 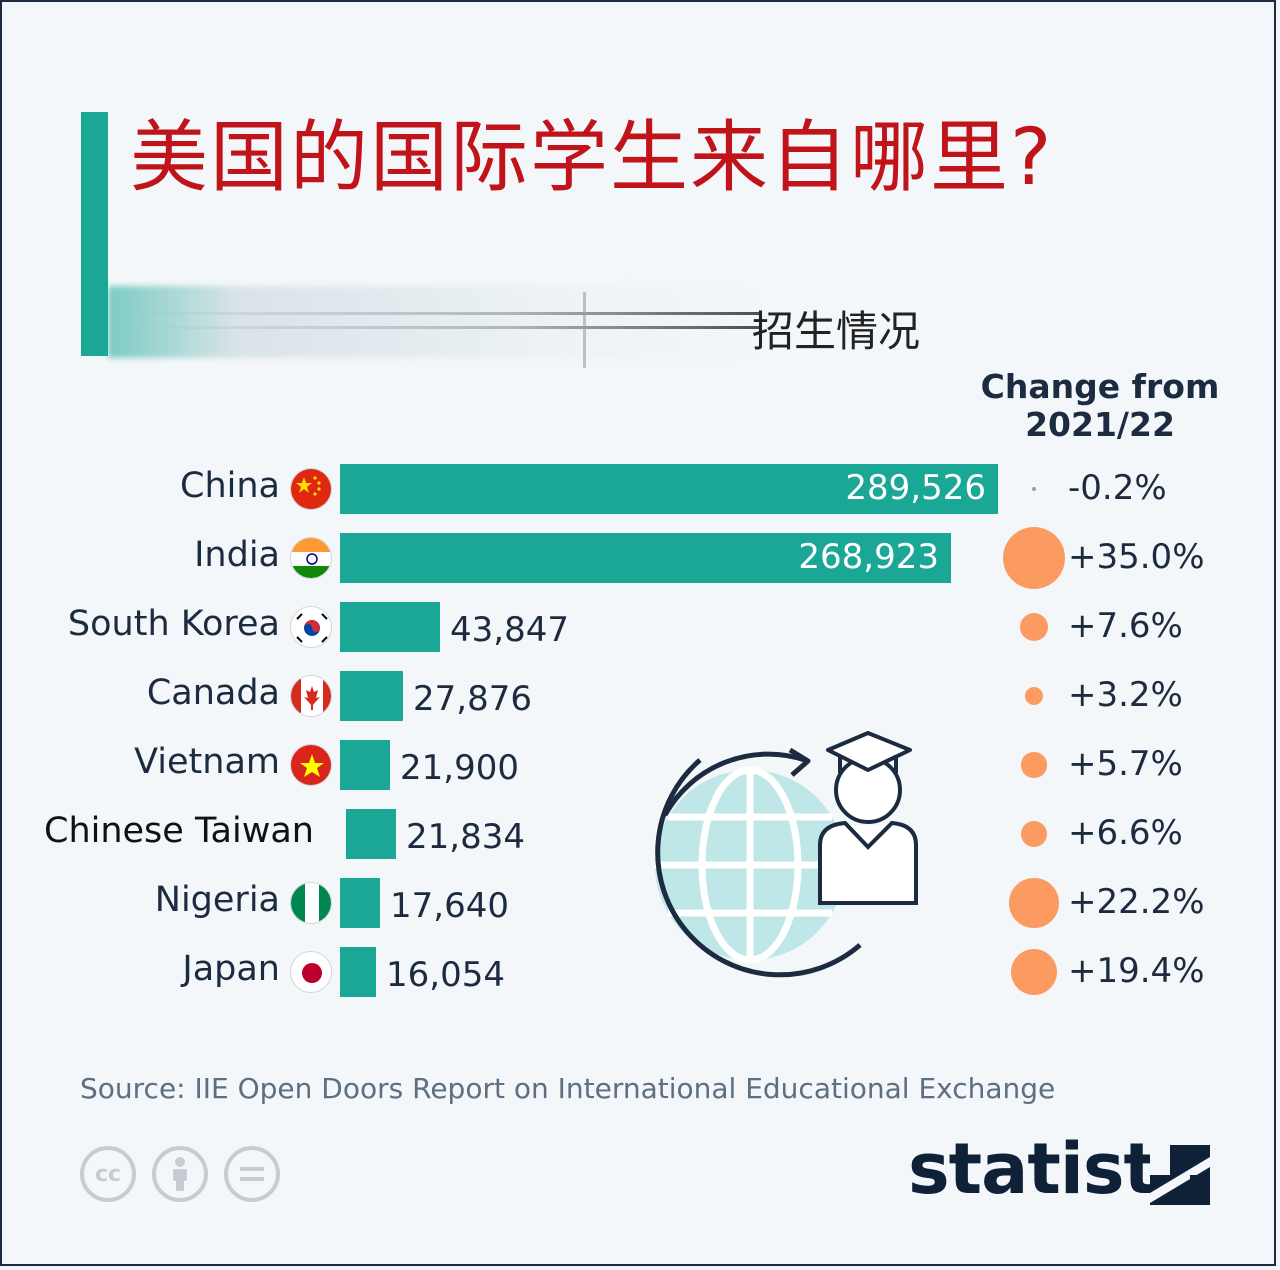 What do you see at coordinates (237, 555) in the screenshot?
I see `country-label: India` at bounding box center [237, 555].